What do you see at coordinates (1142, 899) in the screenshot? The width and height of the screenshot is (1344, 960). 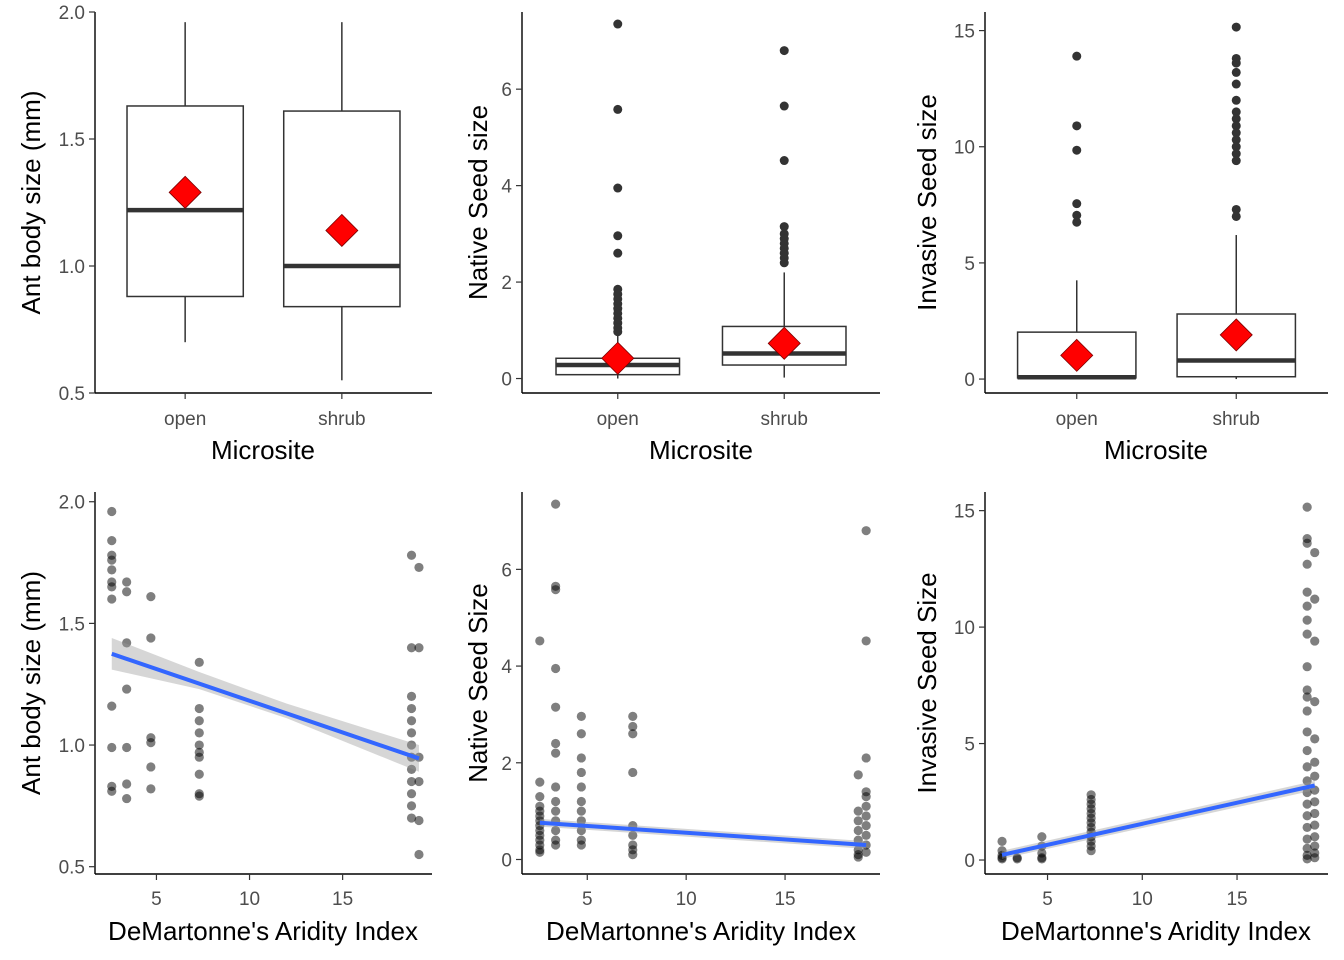 I see `x-tick-label: 10` at bounding box center [1142, 899].